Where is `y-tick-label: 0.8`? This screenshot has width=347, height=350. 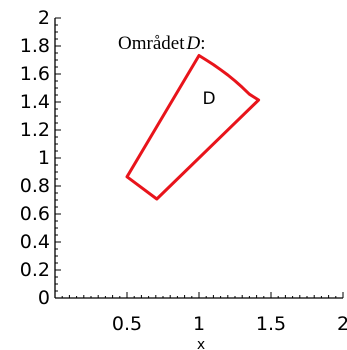
y-tick-label: 0.8 is located at coordinates (35, 186).